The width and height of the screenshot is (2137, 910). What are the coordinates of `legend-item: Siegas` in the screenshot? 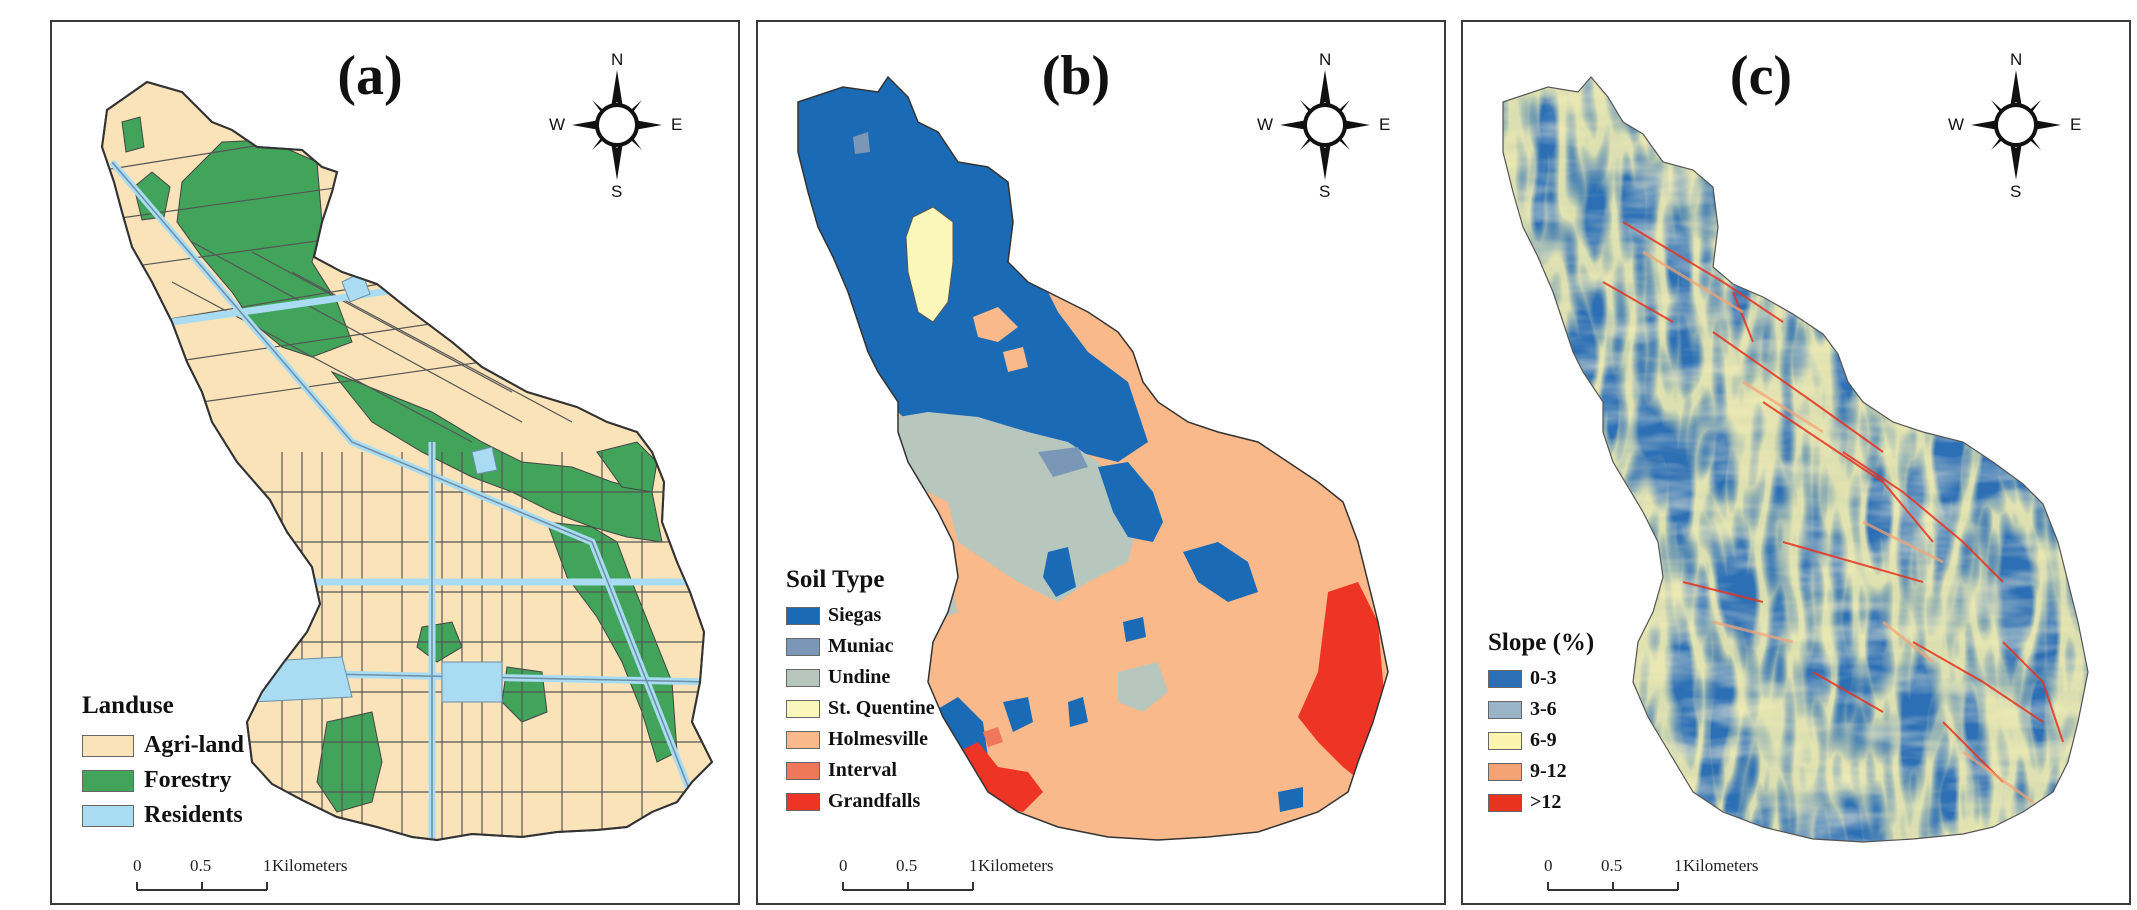 It's located at (860, 615).